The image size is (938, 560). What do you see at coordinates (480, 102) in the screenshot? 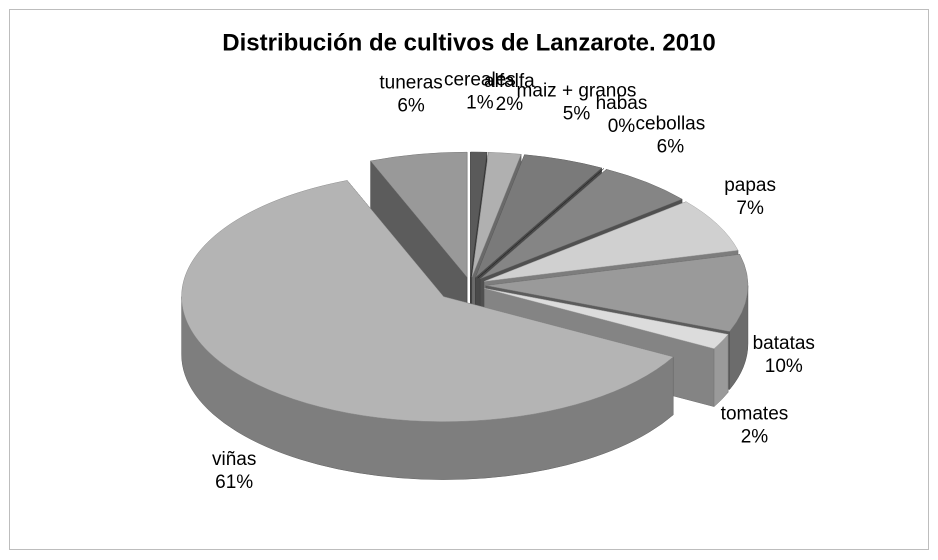
I see `slice-value-label: 1%` at bounding box center [480, 102].